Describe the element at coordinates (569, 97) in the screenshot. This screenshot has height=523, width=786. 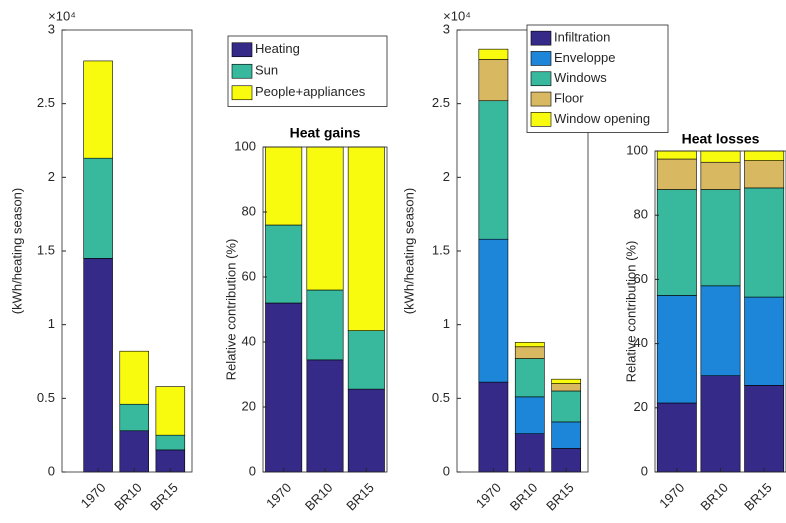
I see `legend-label: Floor` at that location.